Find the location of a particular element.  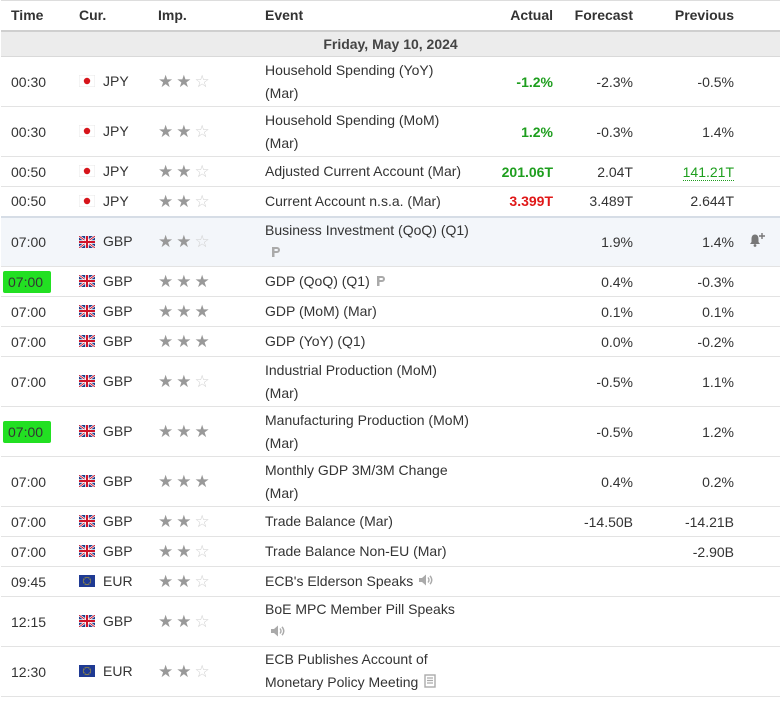

forecast-value: -2.3% is located at coordinates (614, 81).